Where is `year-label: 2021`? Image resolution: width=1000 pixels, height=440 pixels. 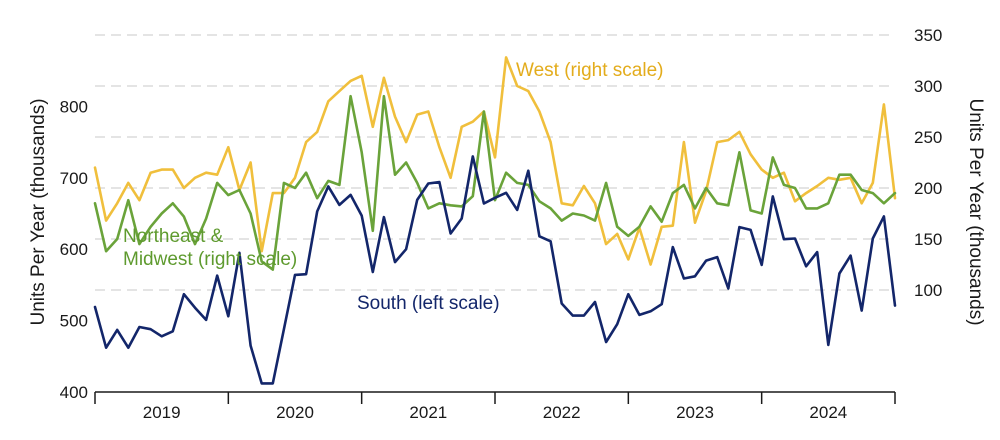
year-label: 2021 is located at coordinates (428, 412).